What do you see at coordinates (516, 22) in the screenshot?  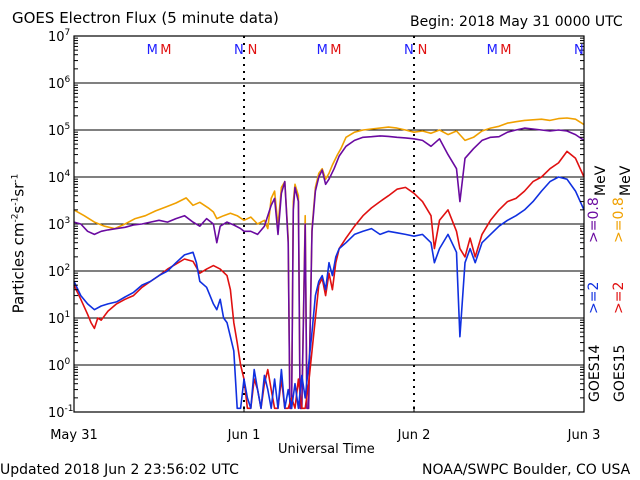 I see `begin-time: Begin: 2018 May 31 0000 UTC` at bounding box center [516, 22].